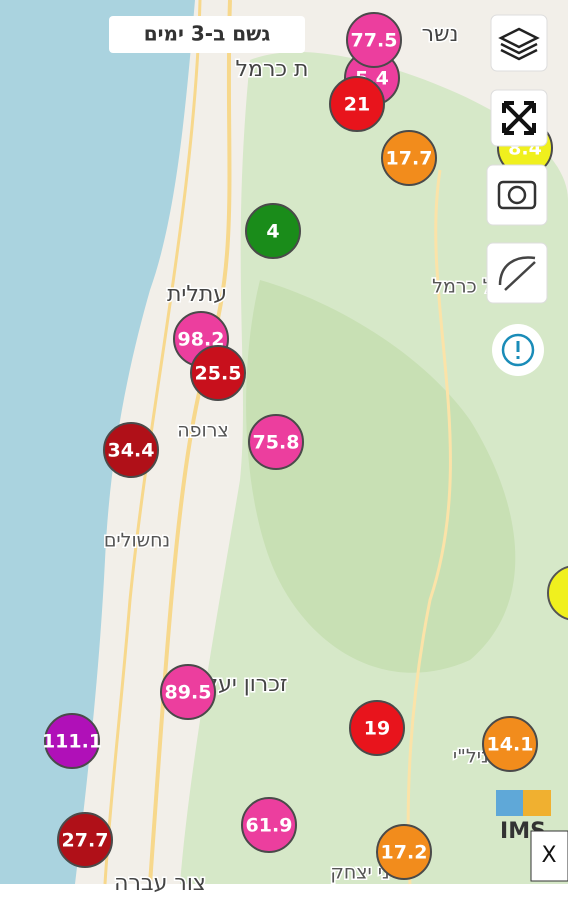 The image size is (568, 898). I want to click on place-label: נחשולים, so click(137, 541).